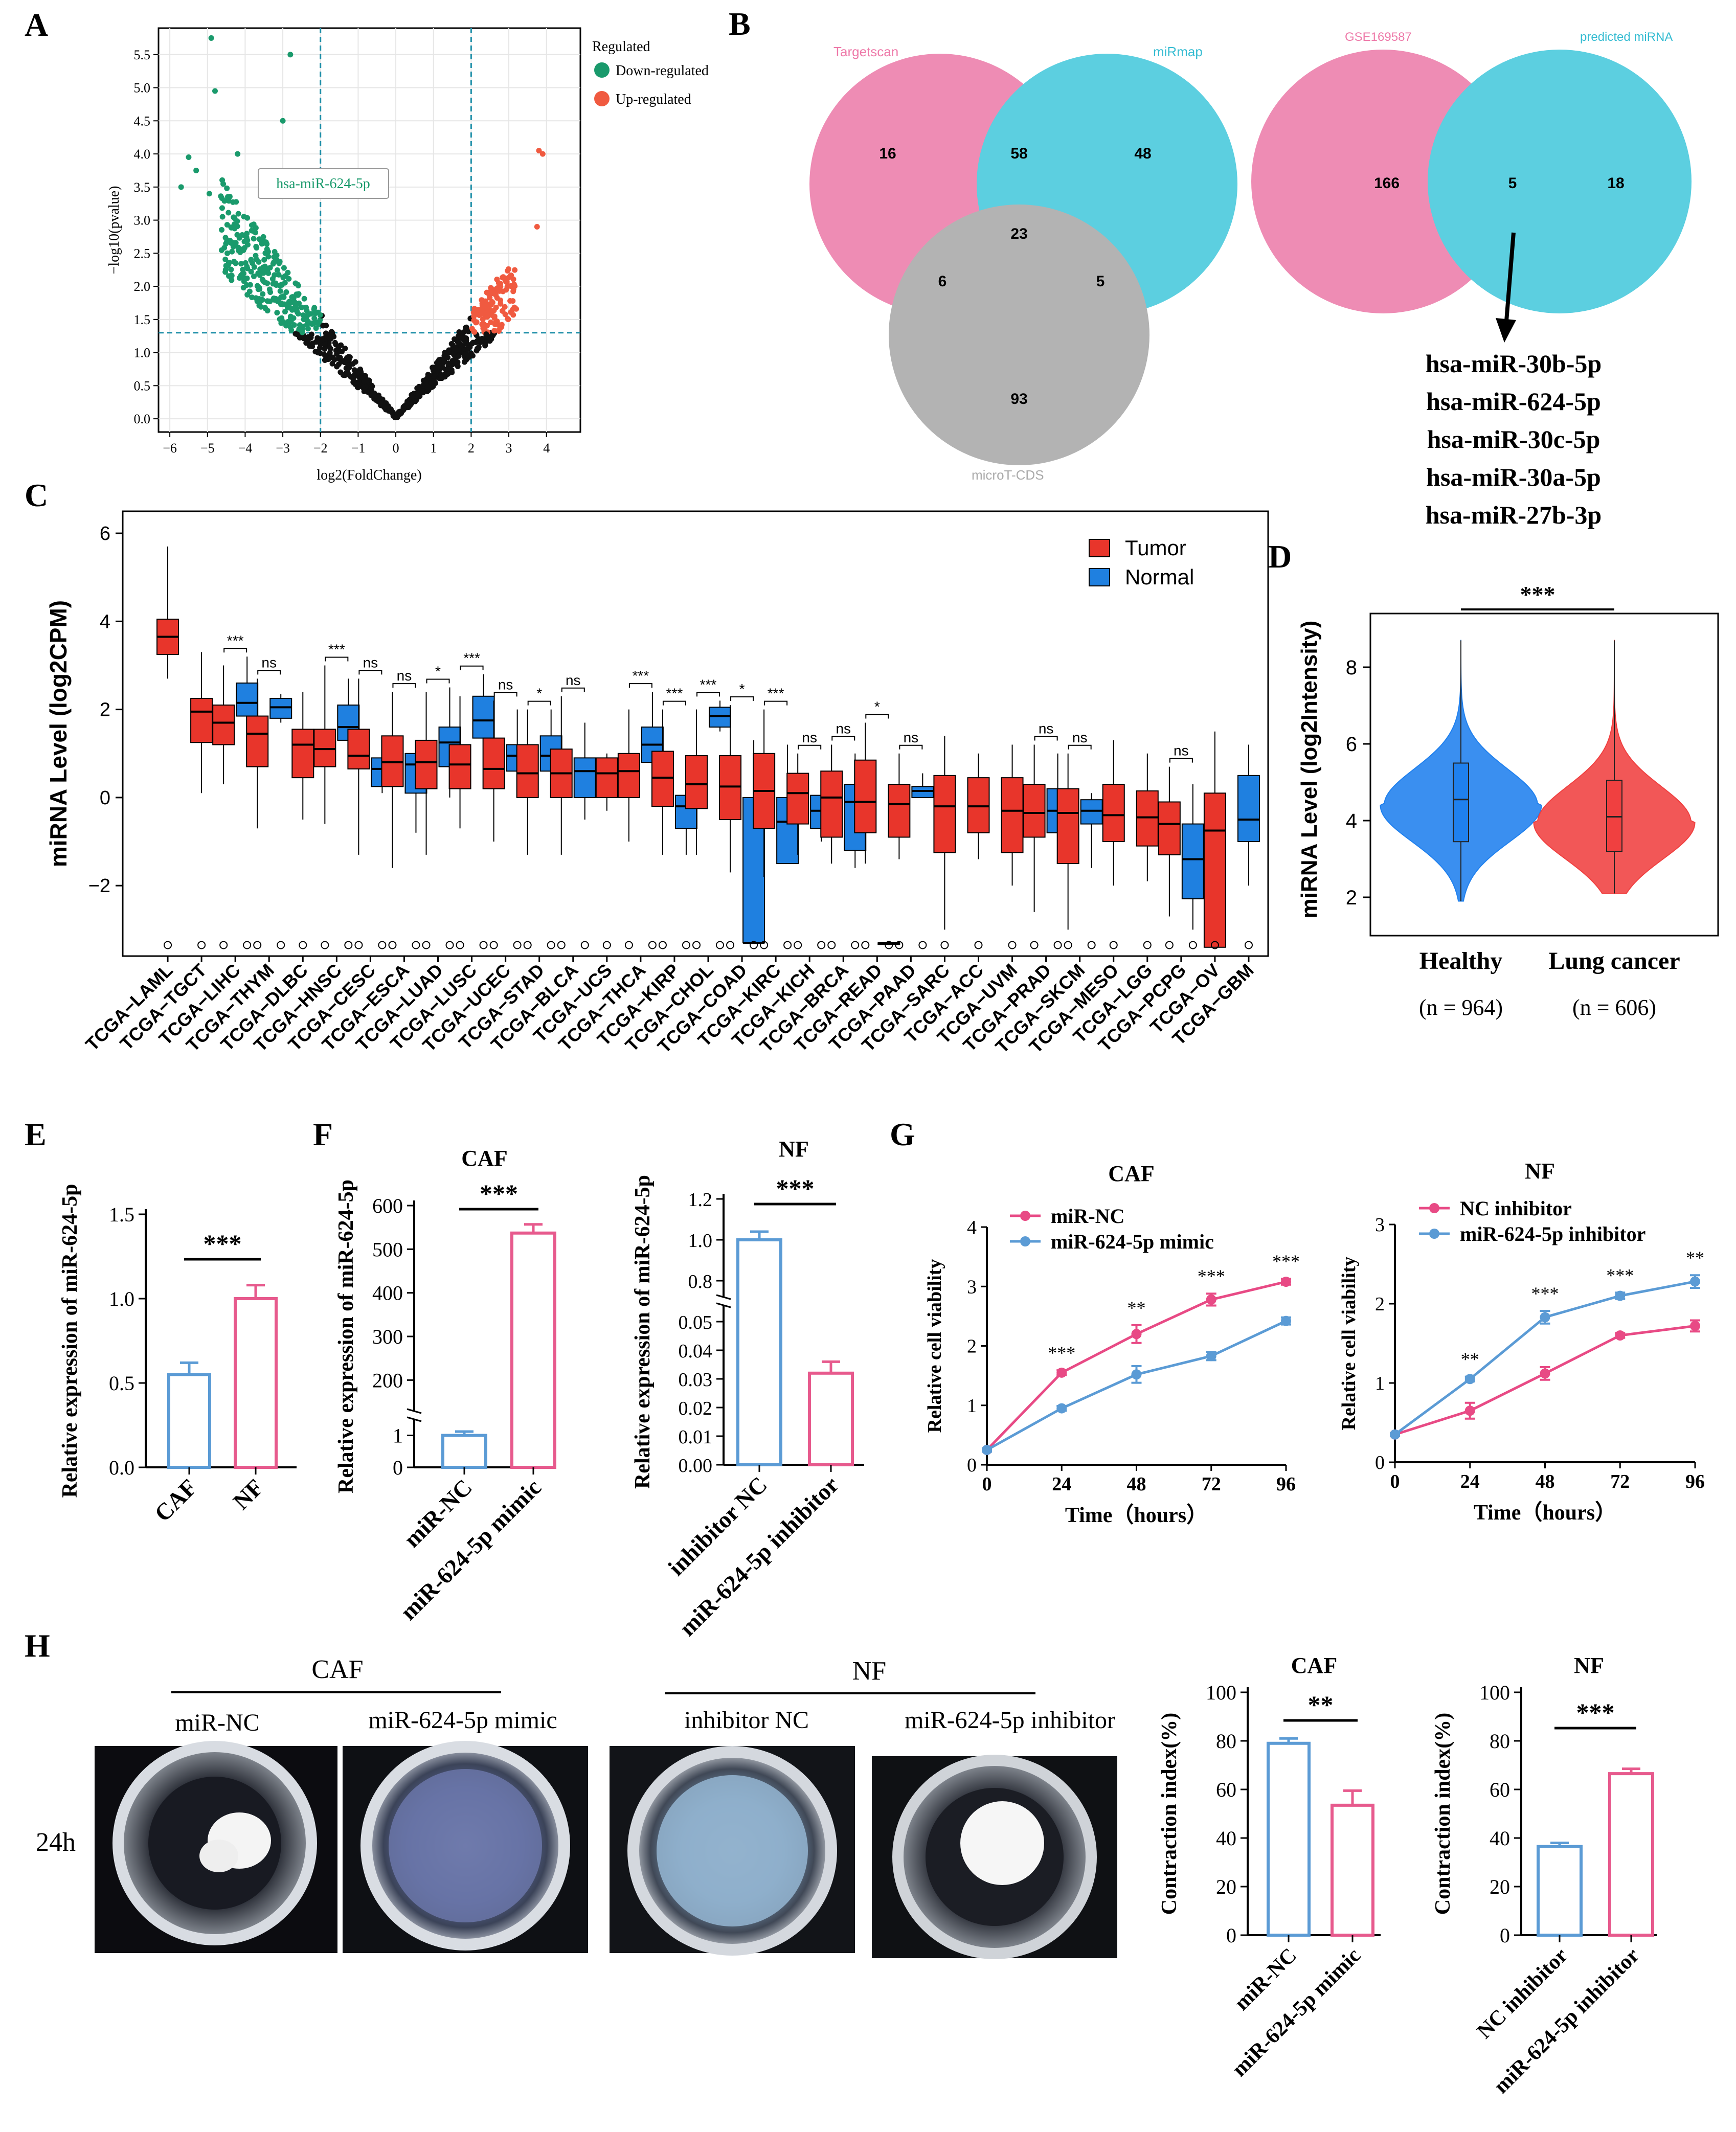 The width and height of the screenshot is (1736, 2132). I want to click on legend-label: NC inhibitor, so click(1516, 1208).